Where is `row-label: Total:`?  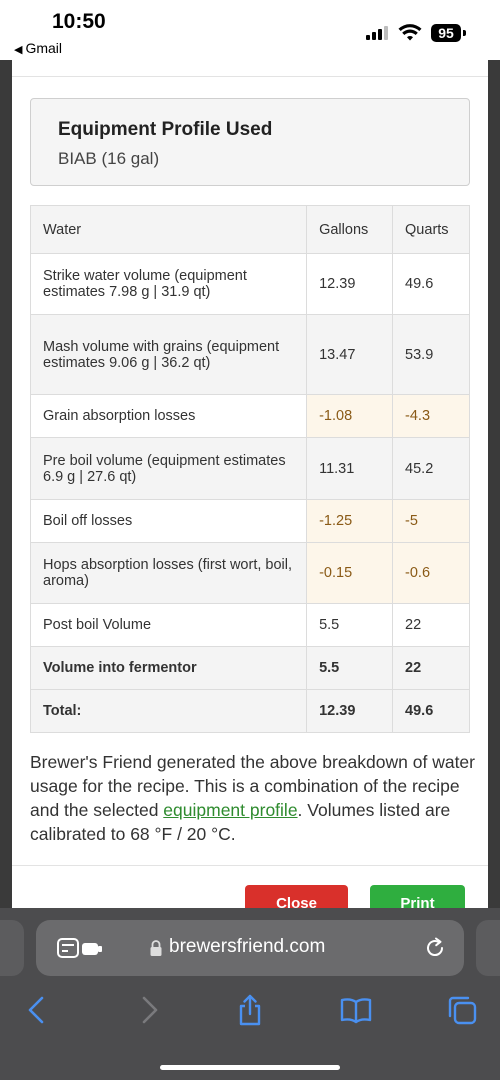
row-label: Total: is located at coordinates (168, 711).